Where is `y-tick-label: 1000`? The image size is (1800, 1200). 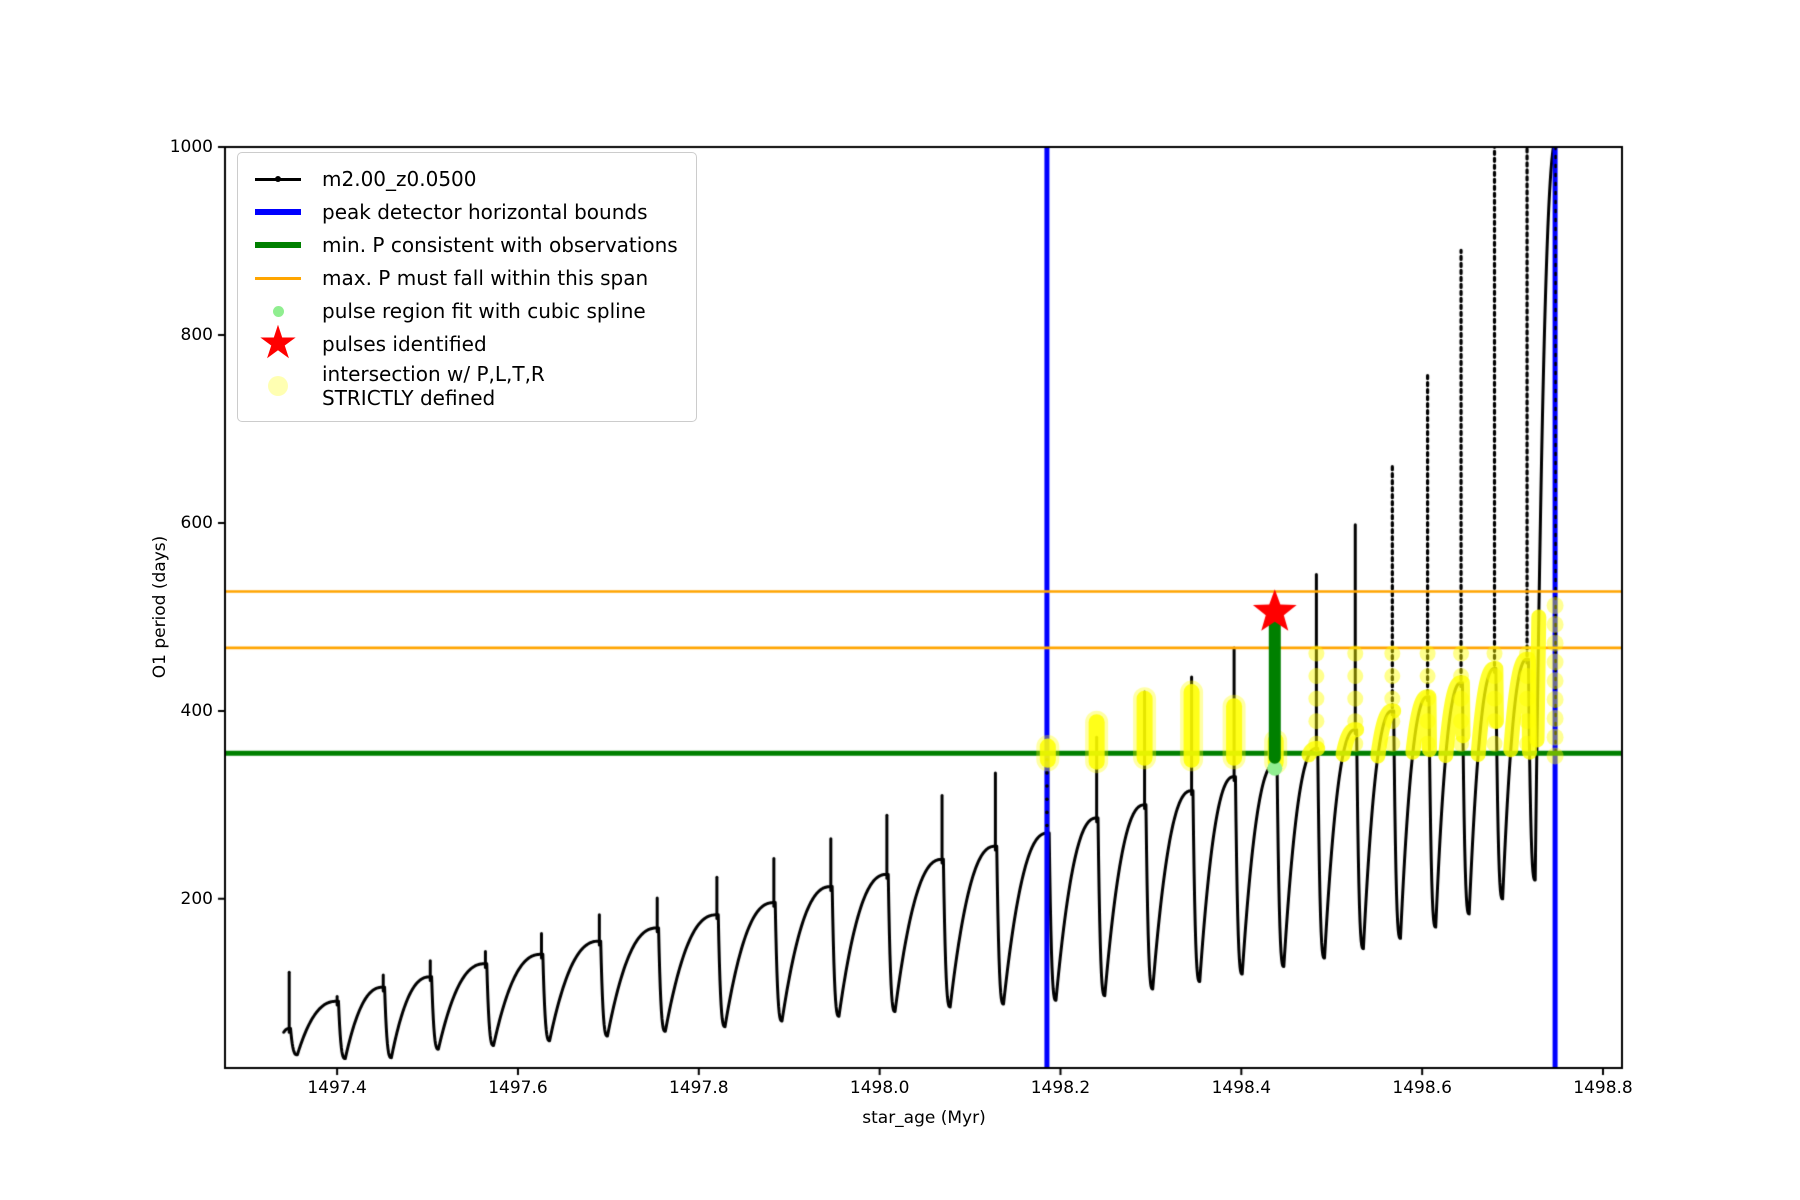
y-tick-label: 1000 is located at coordinates (191, 147).